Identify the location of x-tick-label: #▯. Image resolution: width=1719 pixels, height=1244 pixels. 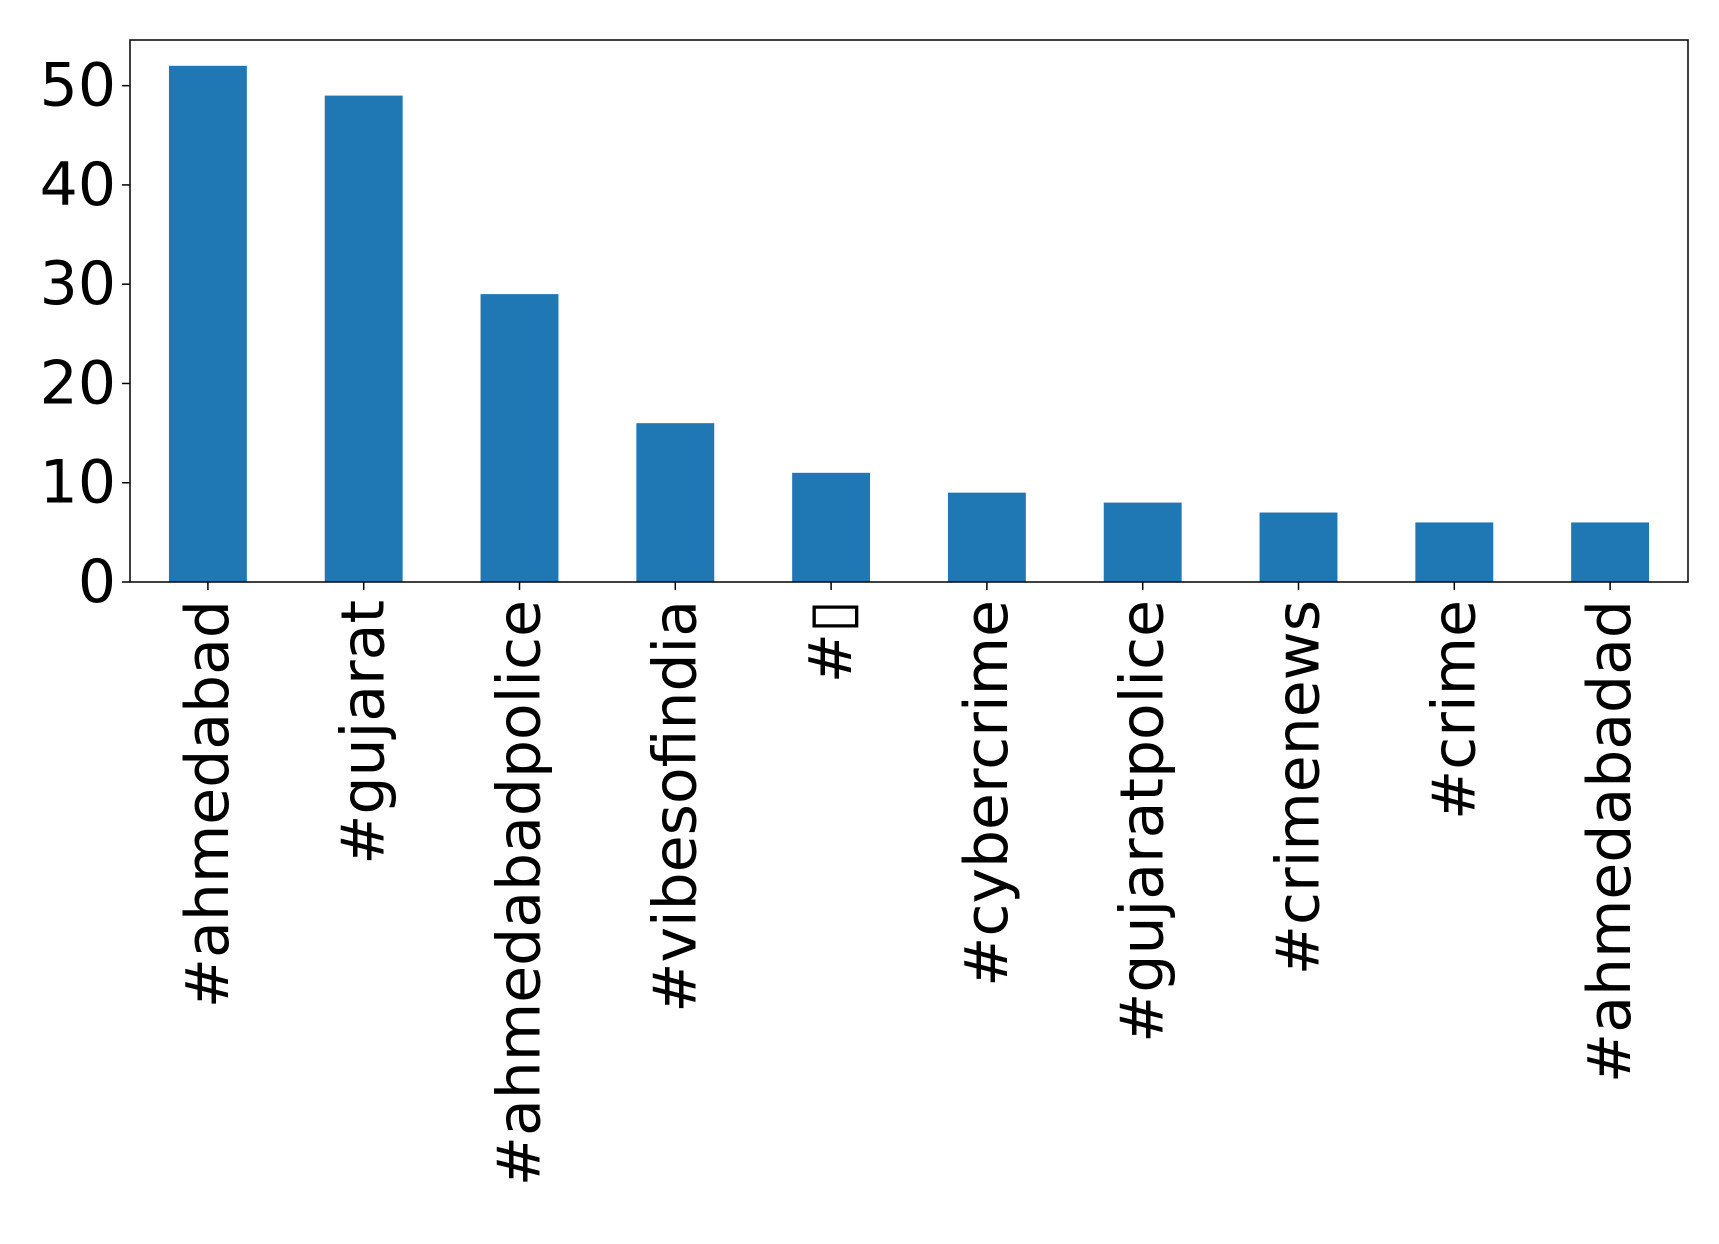
(831, 641).